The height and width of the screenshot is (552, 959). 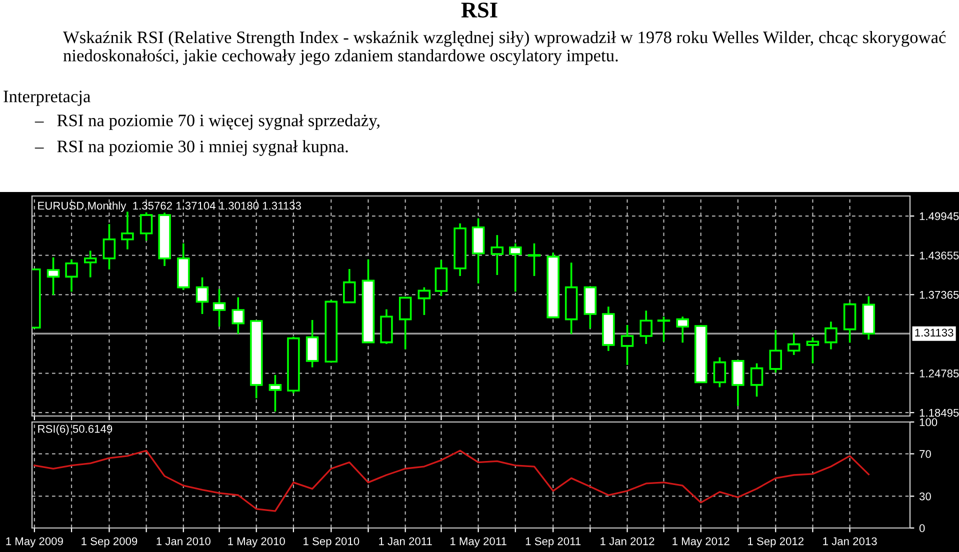 I want to click on y-tick-label: 30, so click(x=925, y=496).